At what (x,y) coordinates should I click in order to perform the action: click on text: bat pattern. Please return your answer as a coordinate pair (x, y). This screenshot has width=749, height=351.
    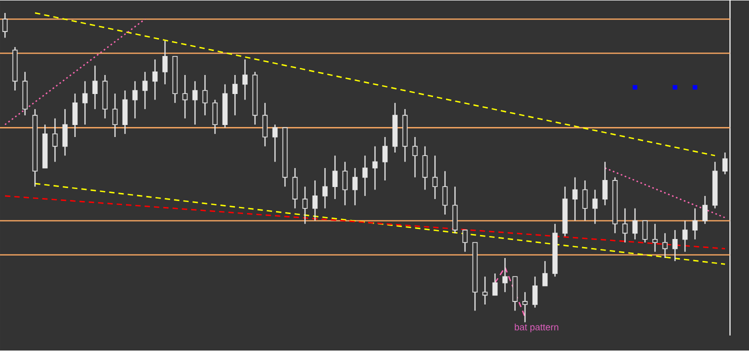
    Looking at the image, I should click on (536, 328).